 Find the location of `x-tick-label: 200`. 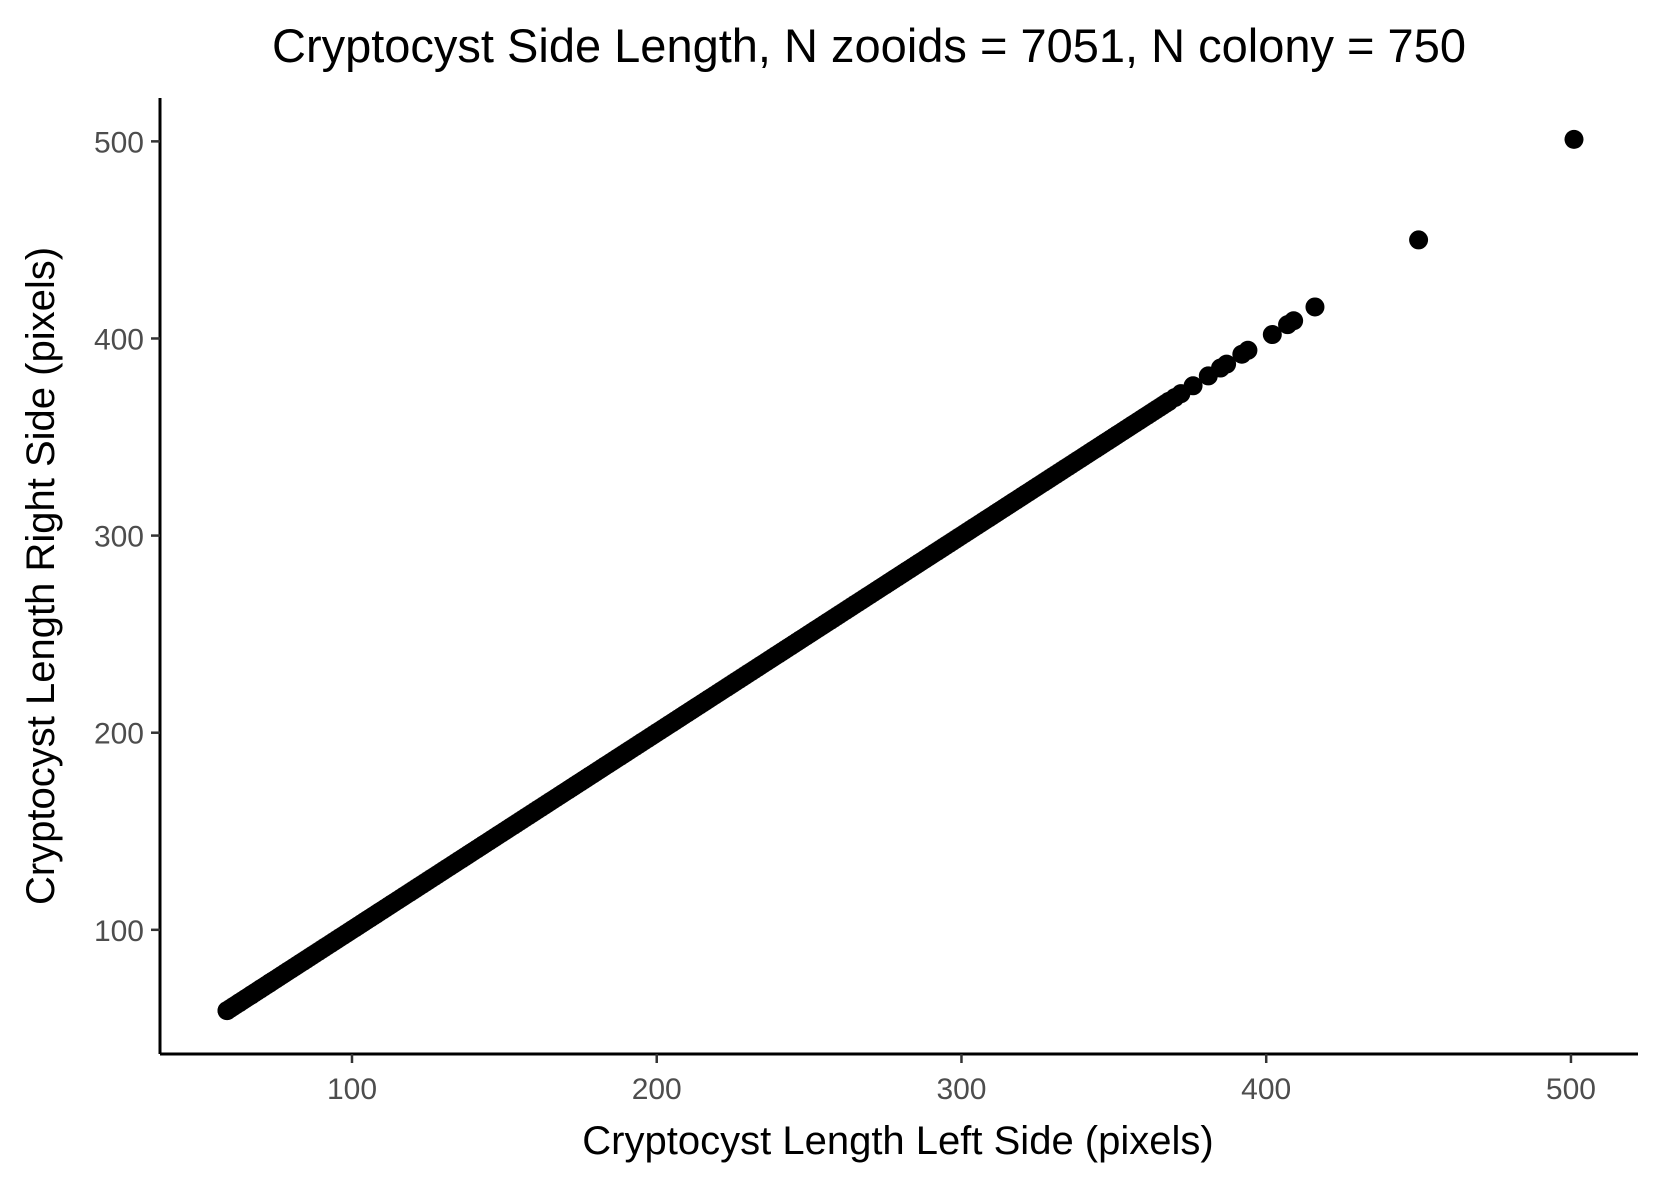

x-tick-label: 200 is located at coordinates (657, 1089).